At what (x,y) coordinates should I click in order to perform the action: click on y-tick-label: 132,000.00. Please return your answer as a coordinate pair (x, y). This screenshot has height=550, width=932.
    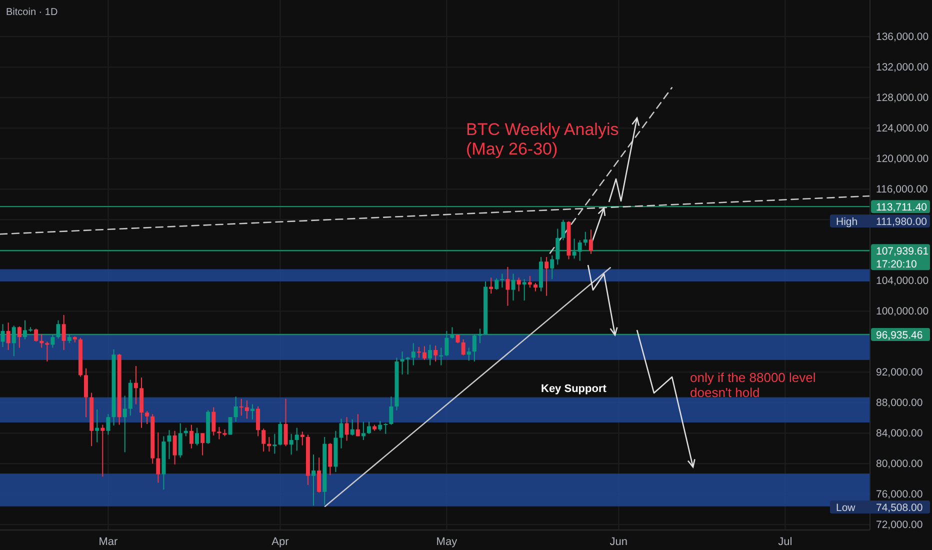
    Looking at the image, I should click on (902, 67).